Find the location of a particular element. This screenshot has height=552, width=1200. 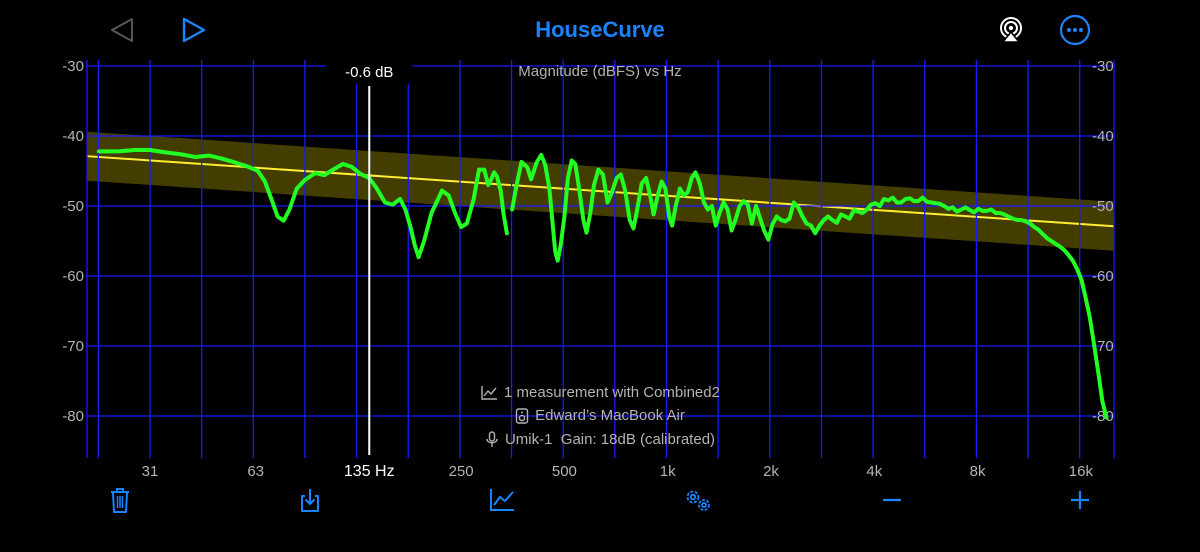

x-tick-label: 500 is located at coordinates (564, 471).